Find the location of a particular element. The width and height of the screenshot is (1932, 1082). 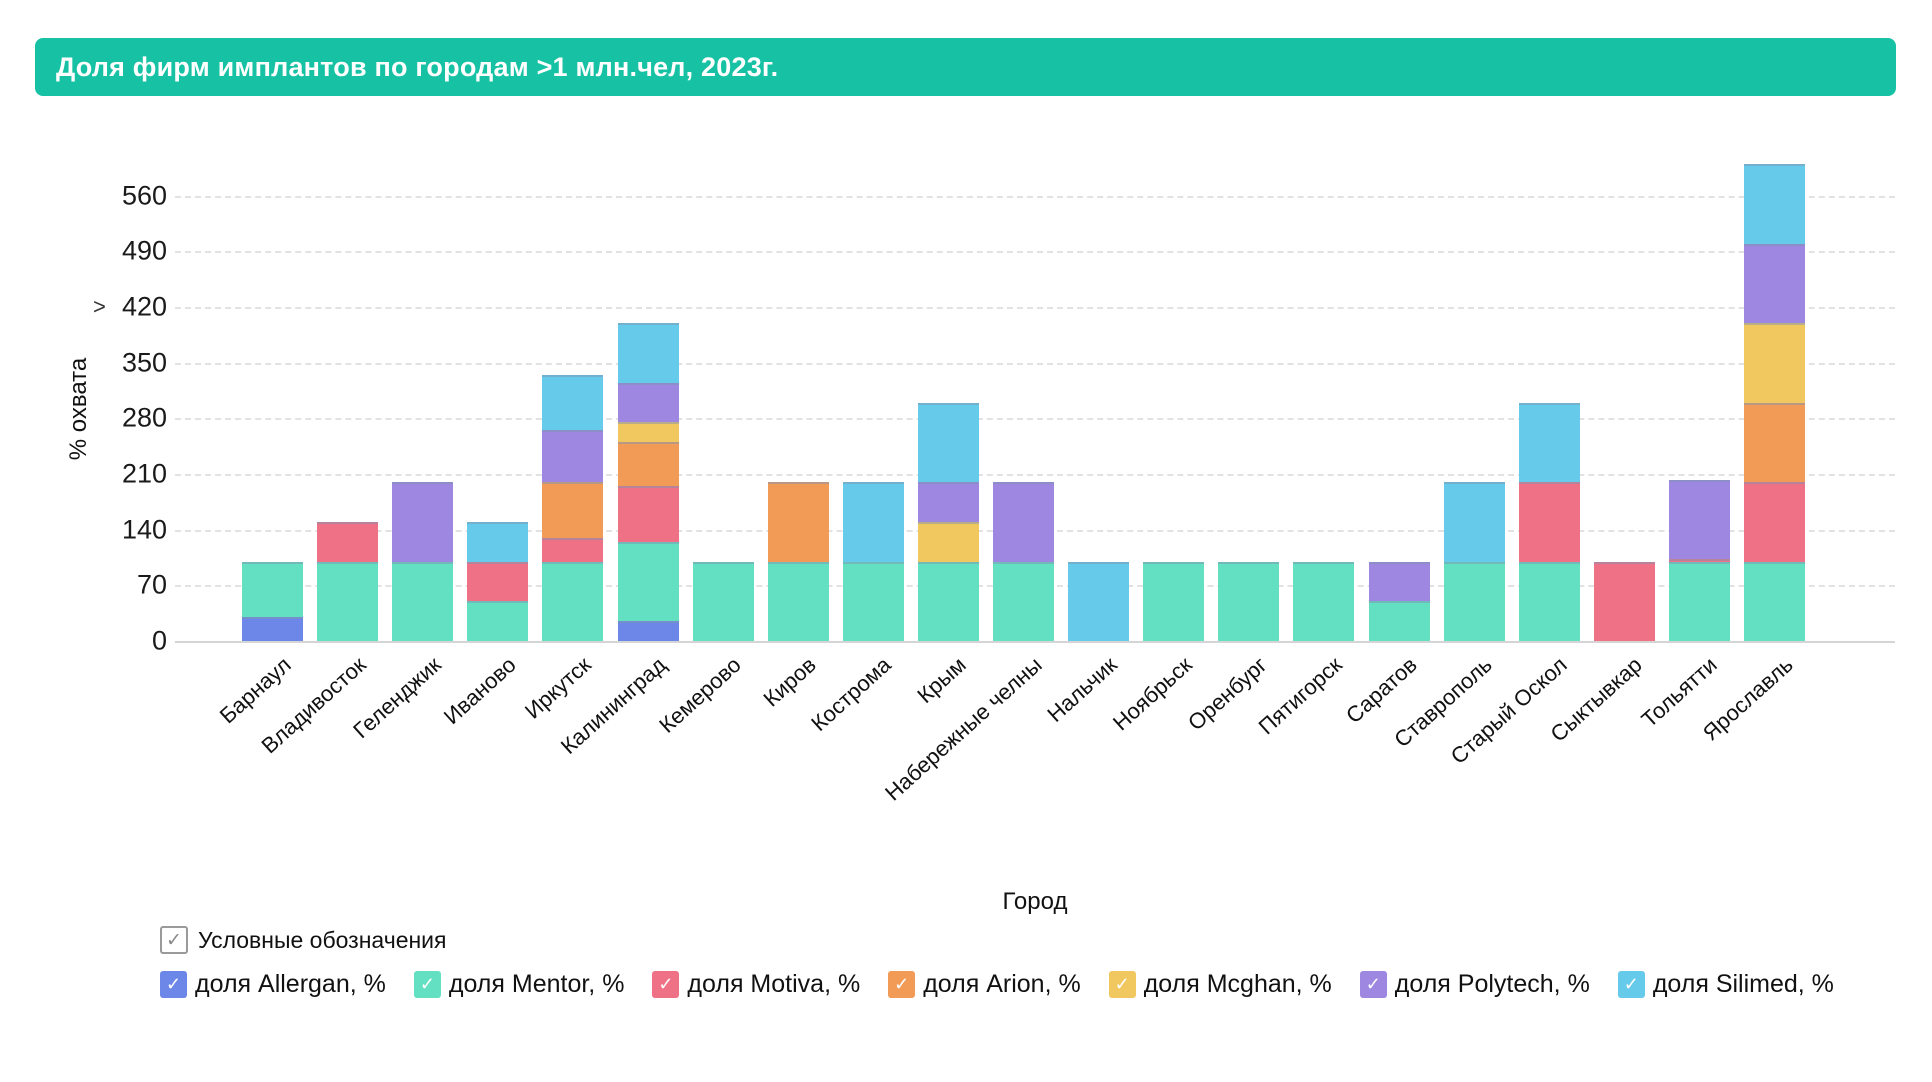

y-tick-label: 560 is located at coordinates (144, 195).